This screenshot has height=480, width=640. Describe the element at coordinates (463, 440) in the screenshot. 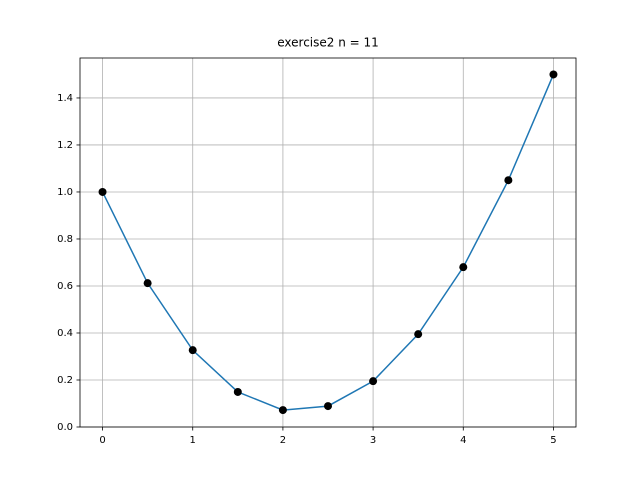

I see `x-tick-label: 4` at that location.